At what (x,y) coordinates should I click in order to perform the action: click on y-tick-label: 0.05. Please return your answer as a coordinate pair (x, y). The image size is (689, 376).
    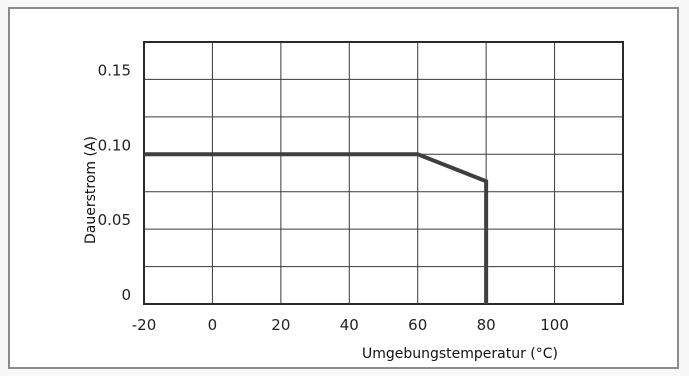
    Looking at the image, I should click on (114, 220).